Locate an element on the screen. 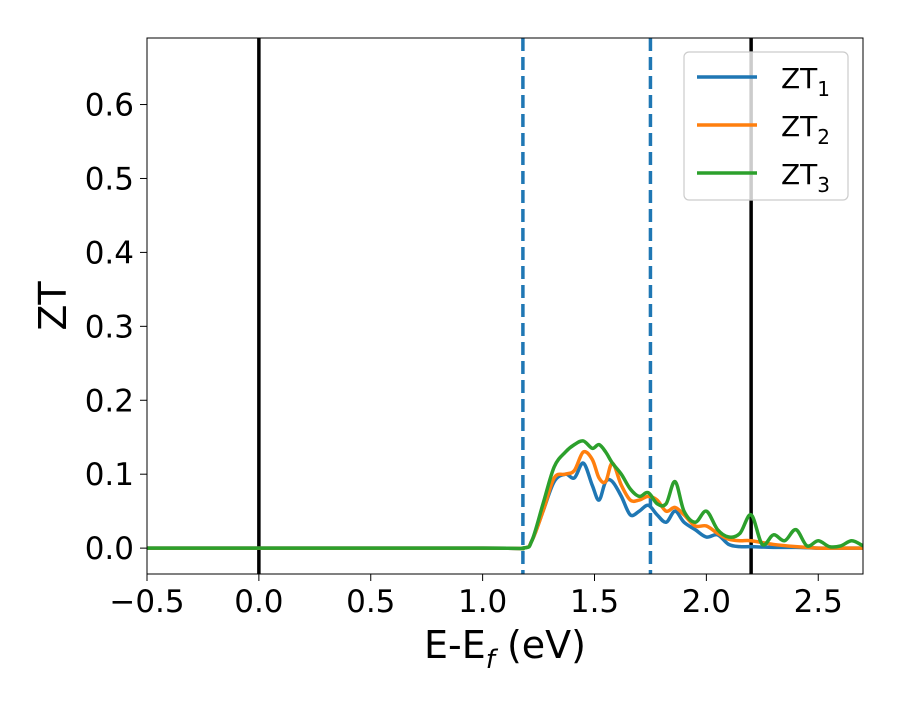  y-axis-label: ZT is located at coordinates (53, 306).